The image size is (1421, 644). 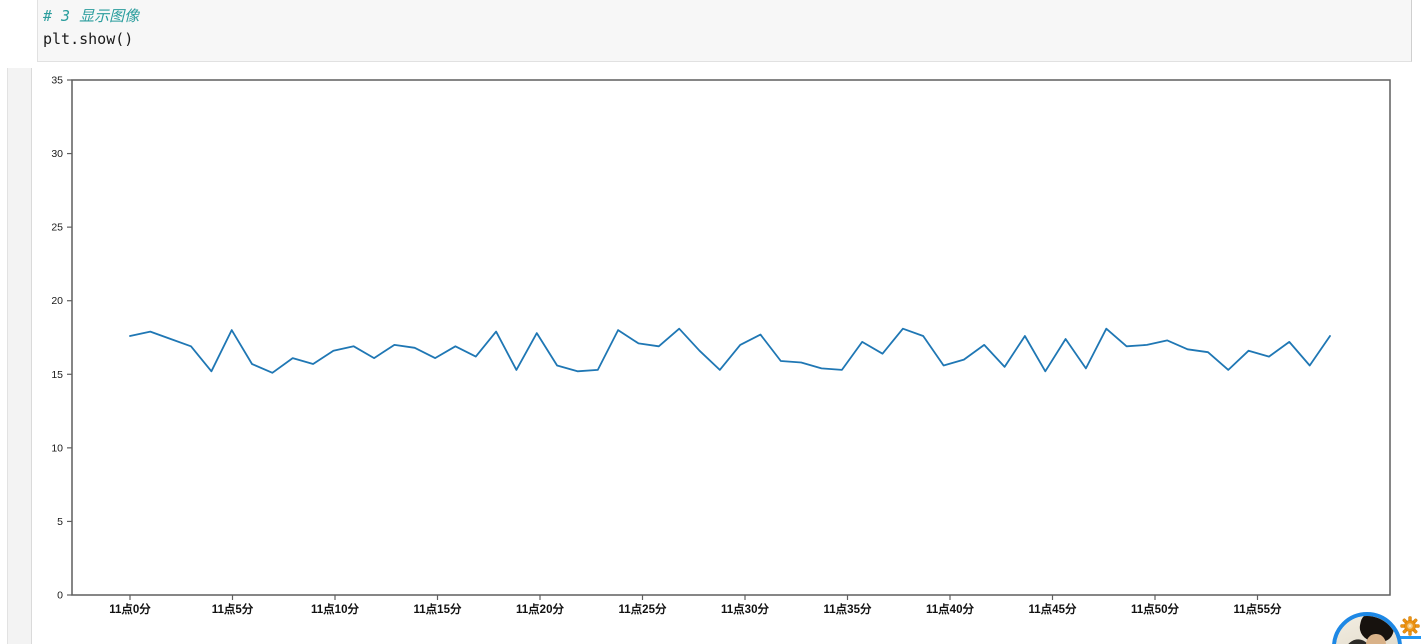 I want to click on x-tick-label: 11点5分, so click(x=233, y=609).